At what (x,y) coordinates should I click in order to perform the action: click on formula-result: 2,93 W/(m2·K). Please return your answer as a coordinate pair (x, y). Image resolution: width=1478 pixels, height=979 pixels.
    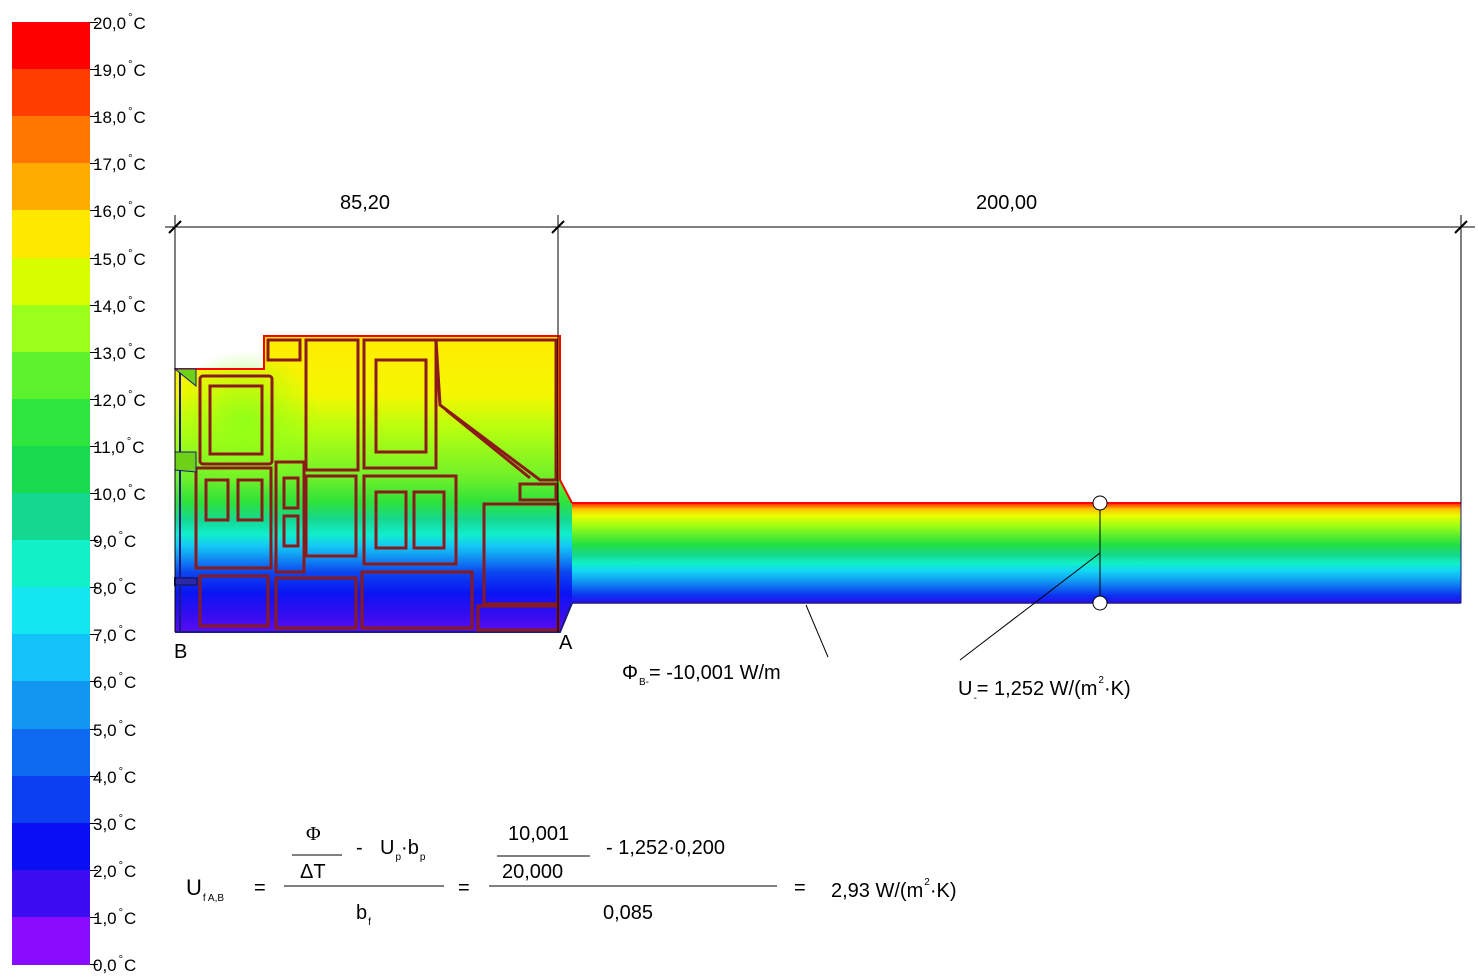
    Looking at the image, I should click on (894, 889).